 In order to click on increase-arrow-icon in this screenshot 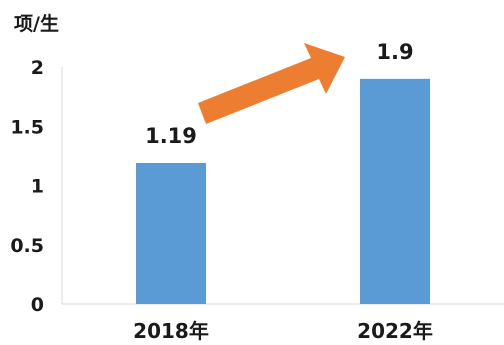, I will do `click(271, 83)`.